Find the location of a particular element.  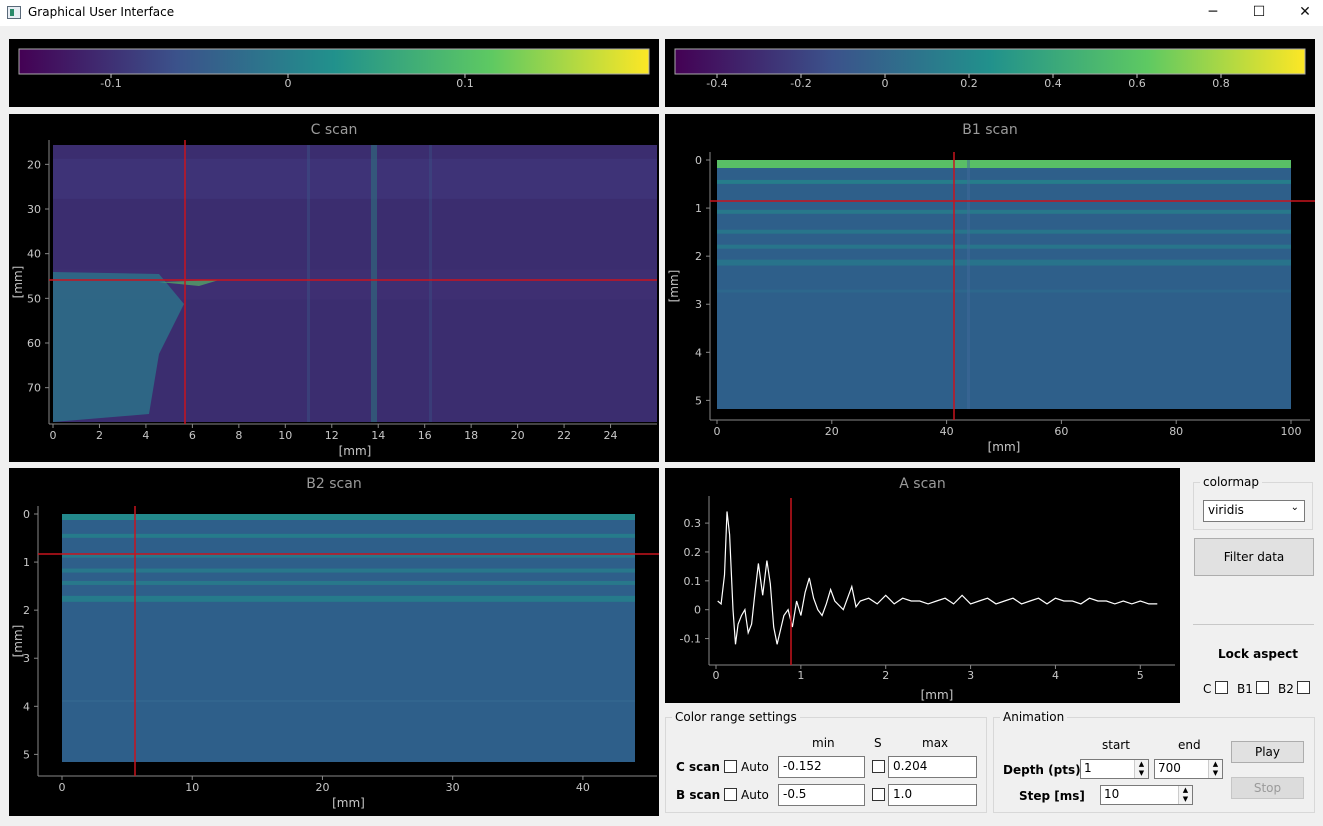

lock-aspect-label: Lock aspect is located at coordinates (1258, 654).